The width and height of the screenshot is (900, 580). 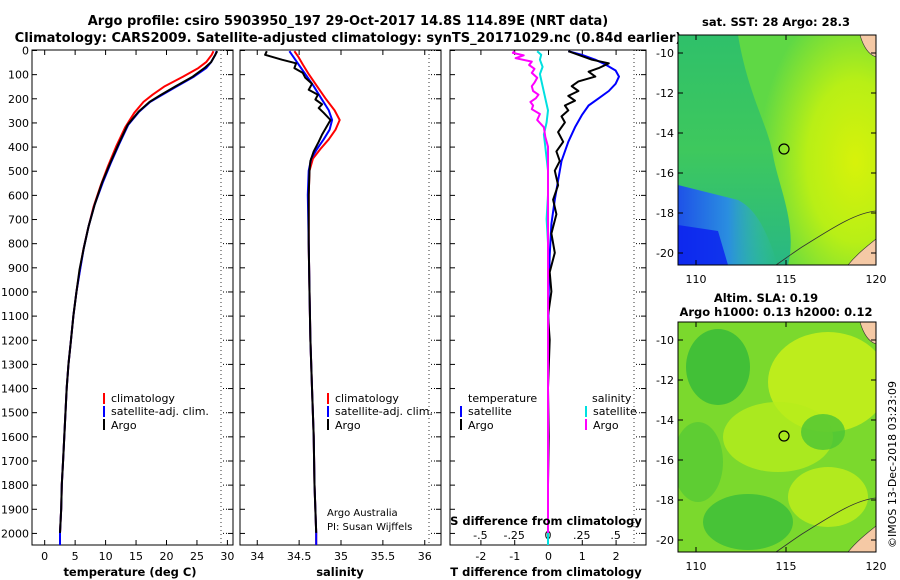 I want to click on x-tick-label: 20, so click(x=167, y=556).